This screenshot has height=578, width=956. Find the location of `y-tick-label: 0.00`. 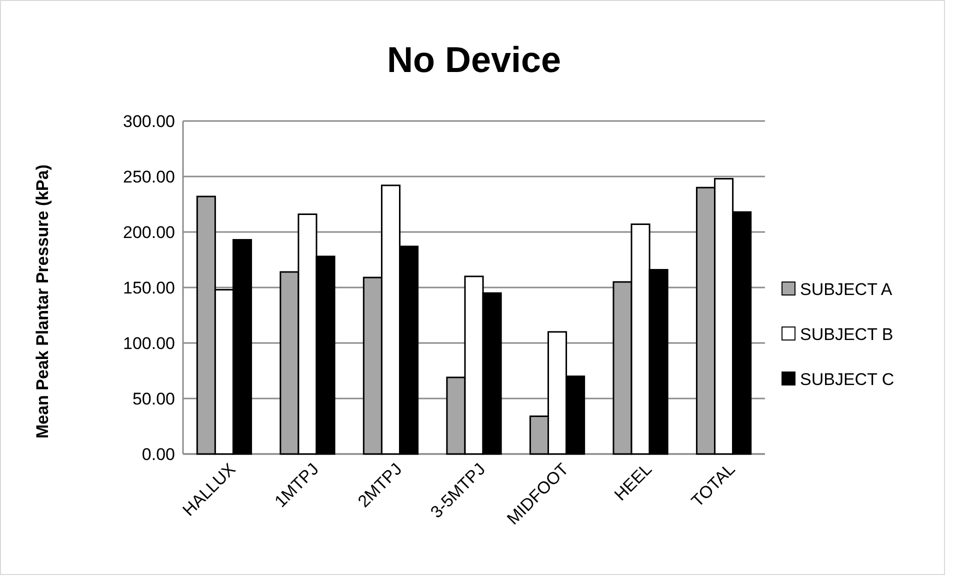

y-tick-label: 0.00 is located at coordinates (158, 454).